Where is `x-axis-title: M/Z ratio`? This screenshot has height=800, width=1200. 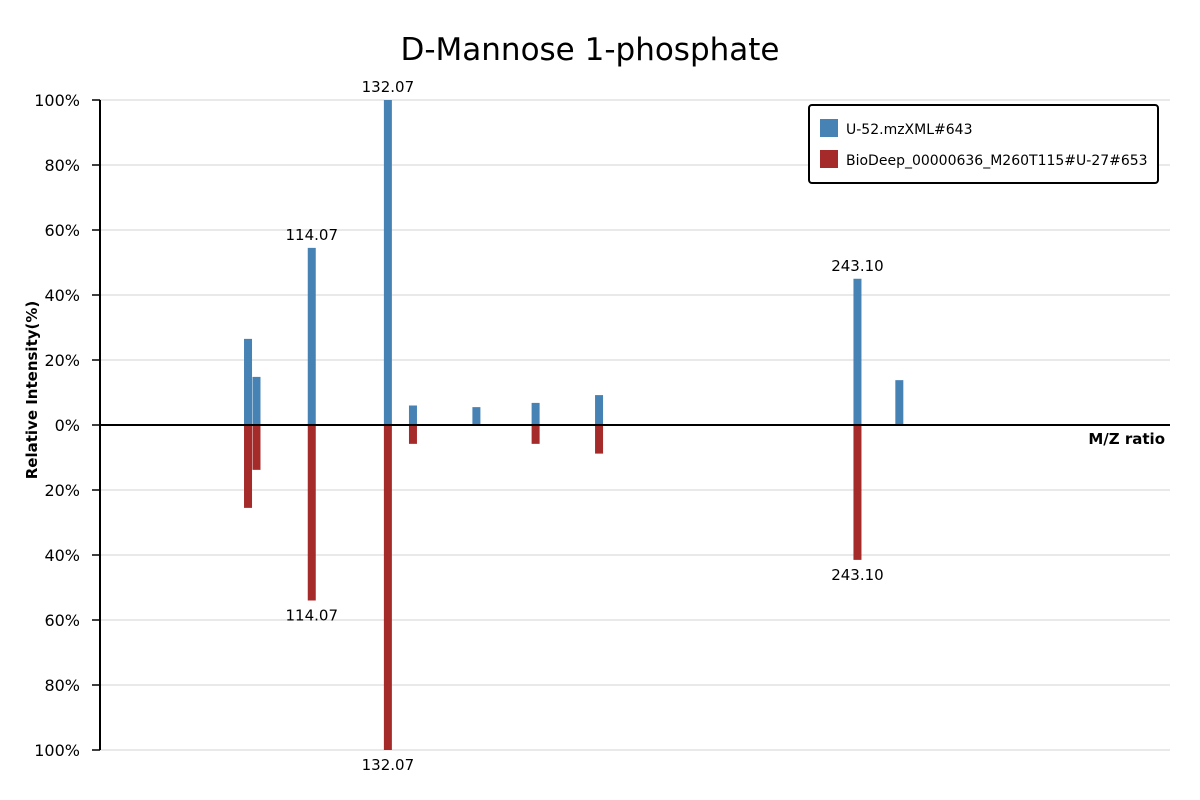
x-axis-title: M/Z ratio is located at coordinates (1126, 439).